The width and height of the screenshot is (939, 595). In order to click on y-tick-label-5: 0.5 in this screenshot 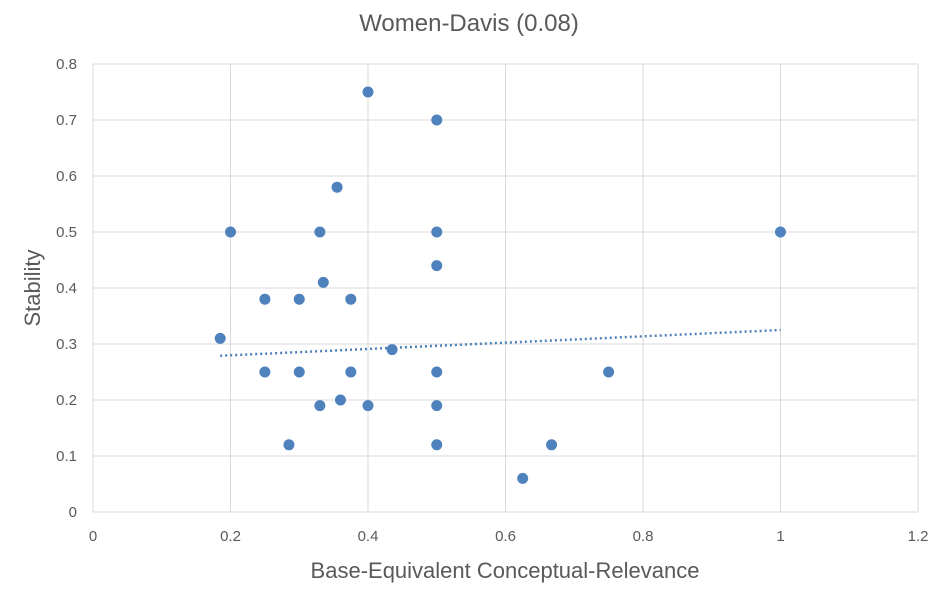, I will do `click(66, 232)`.